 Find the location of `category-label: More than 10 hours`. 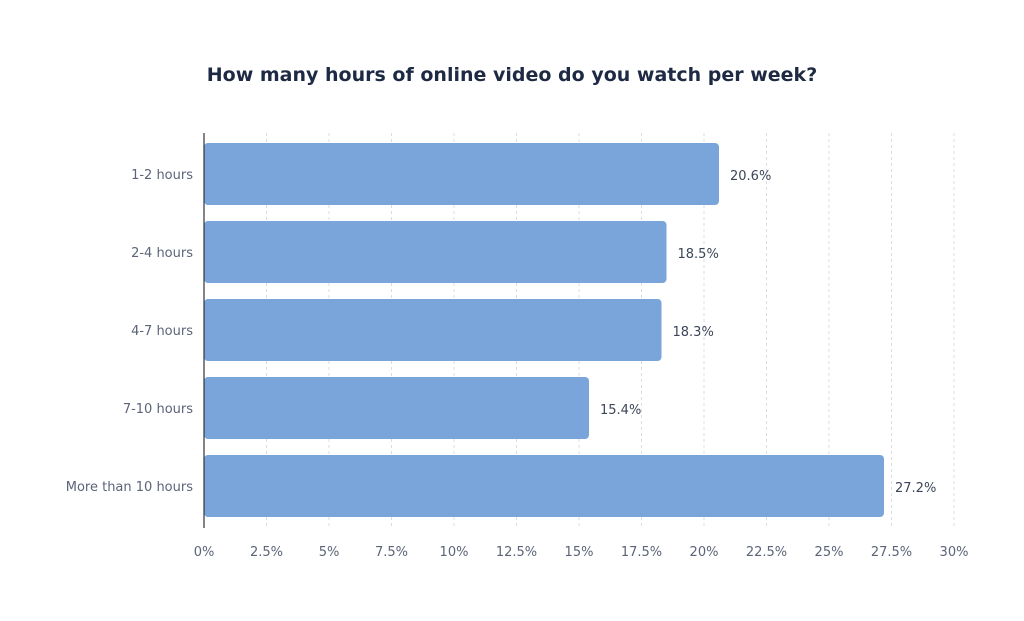

category-label: More than 10 hours is located at coordinates (129, 487).